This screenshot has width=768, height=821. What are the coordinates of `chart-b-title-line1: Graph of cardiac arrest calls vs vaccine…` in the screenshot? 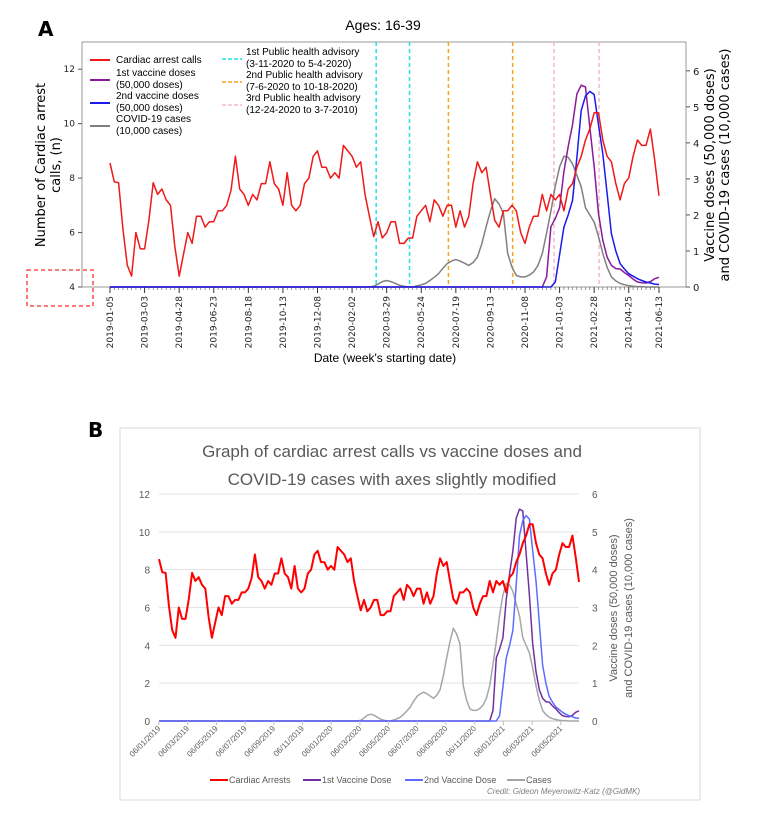 It's located at (392, 451).